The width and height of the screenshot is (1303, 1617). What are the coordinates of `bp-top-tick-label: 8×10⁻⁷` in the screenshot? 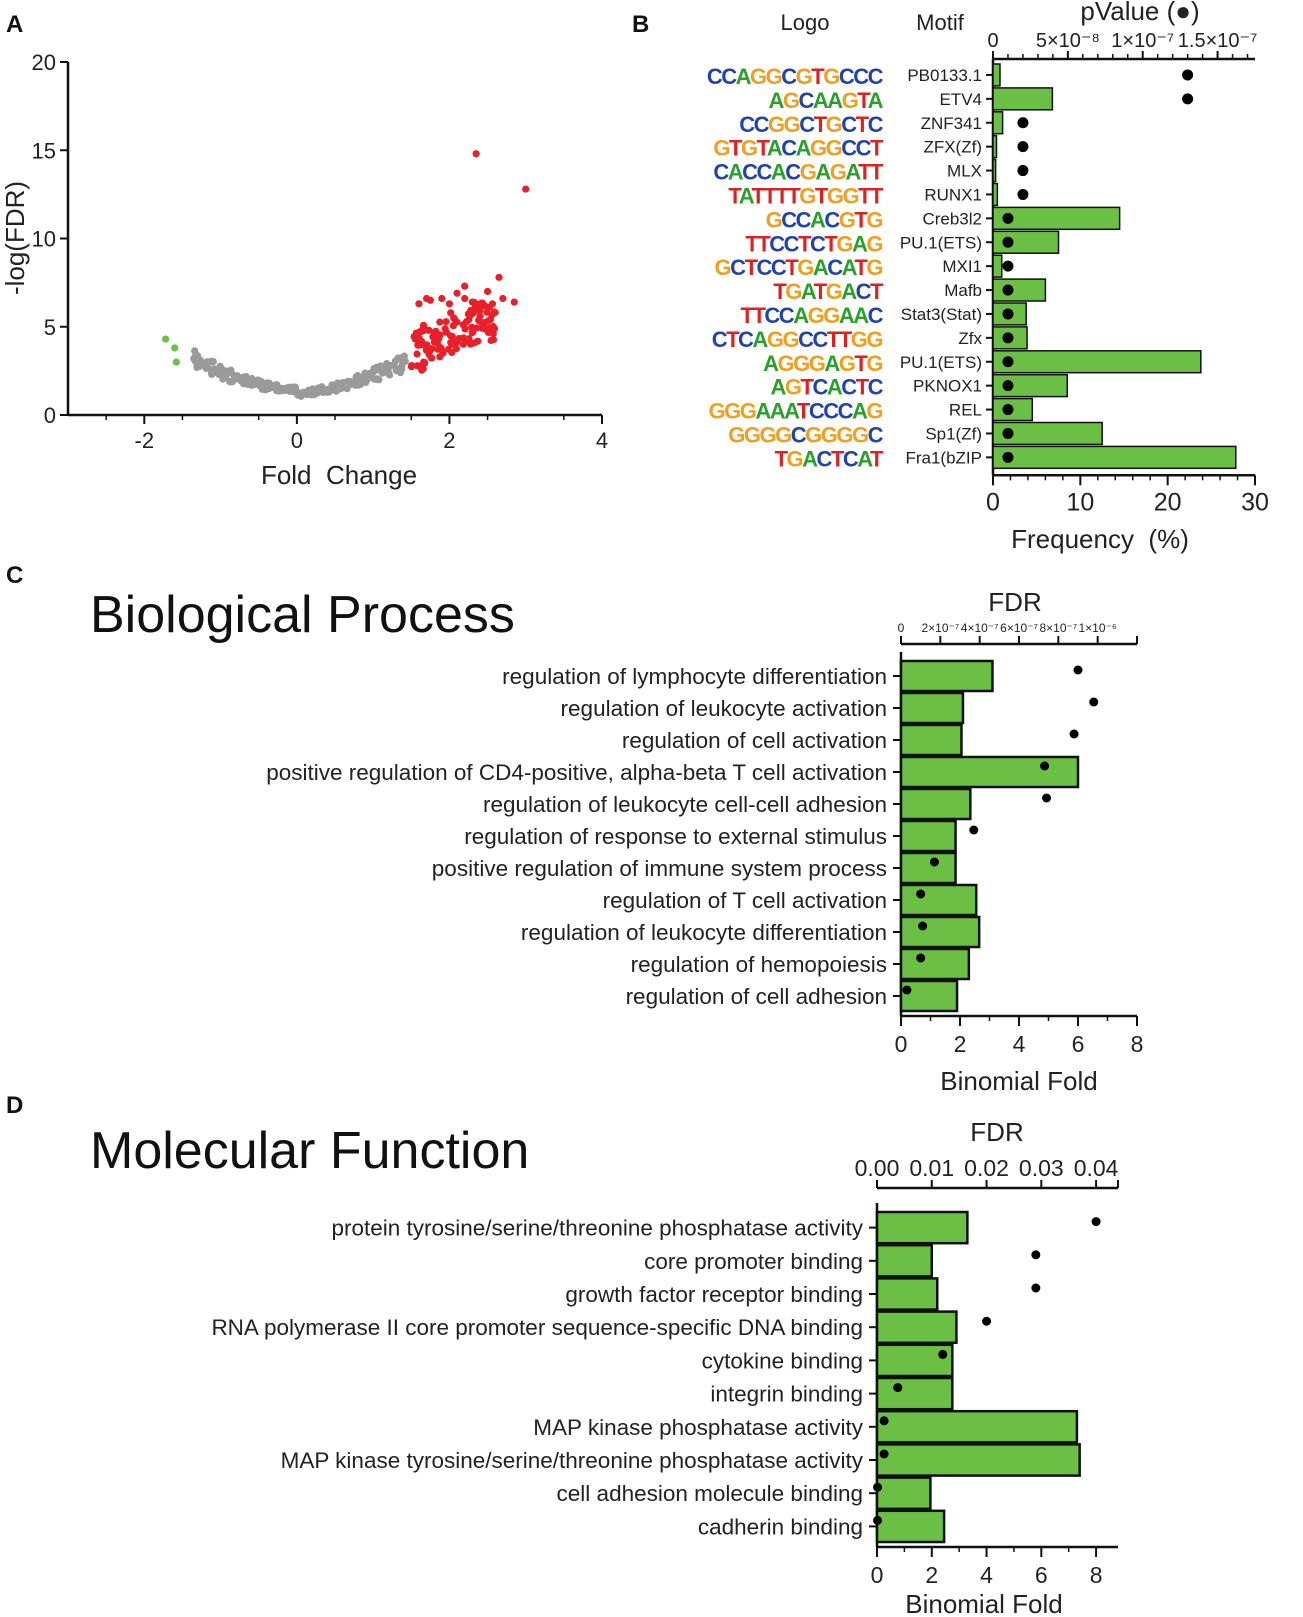 It's located at (1058, 628).